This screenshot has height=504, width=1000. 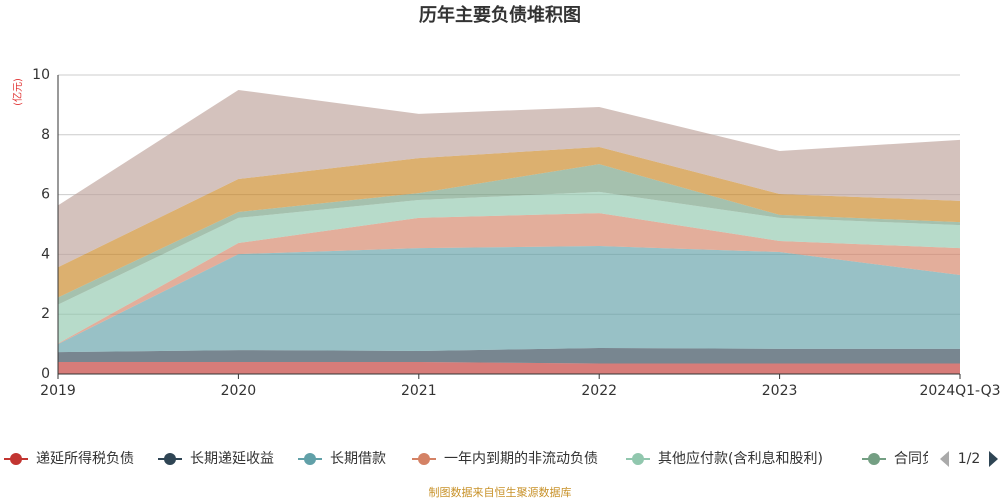 I want to click on x-tick-label: 2022, so click(x=599, y=391).